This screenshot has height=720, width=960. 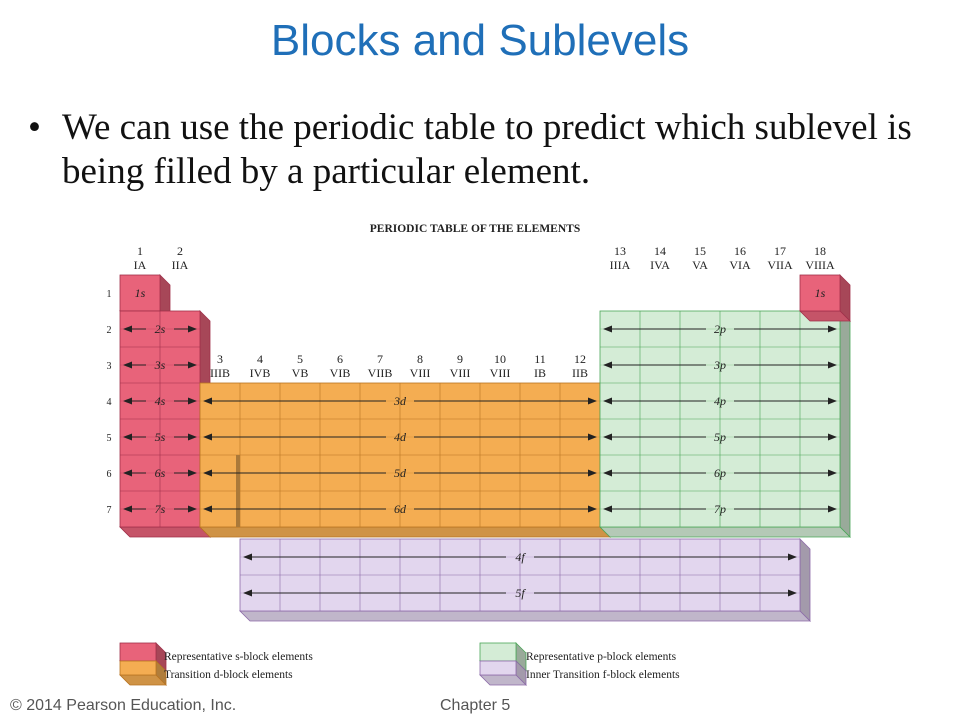 I want to click on p-row-6p-label: 6p, so click(x=720, y=473).